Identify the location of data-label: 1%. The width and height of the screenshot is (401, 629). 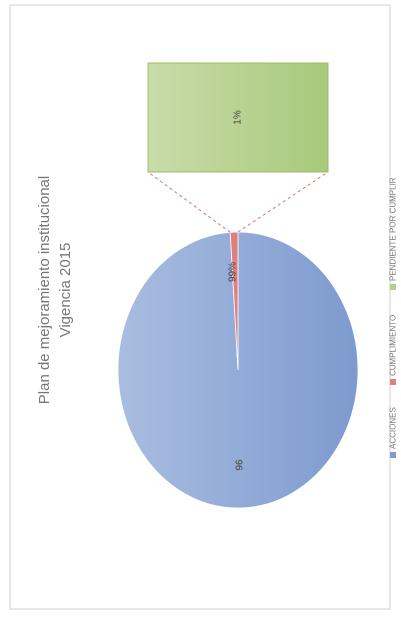
(238, 117).